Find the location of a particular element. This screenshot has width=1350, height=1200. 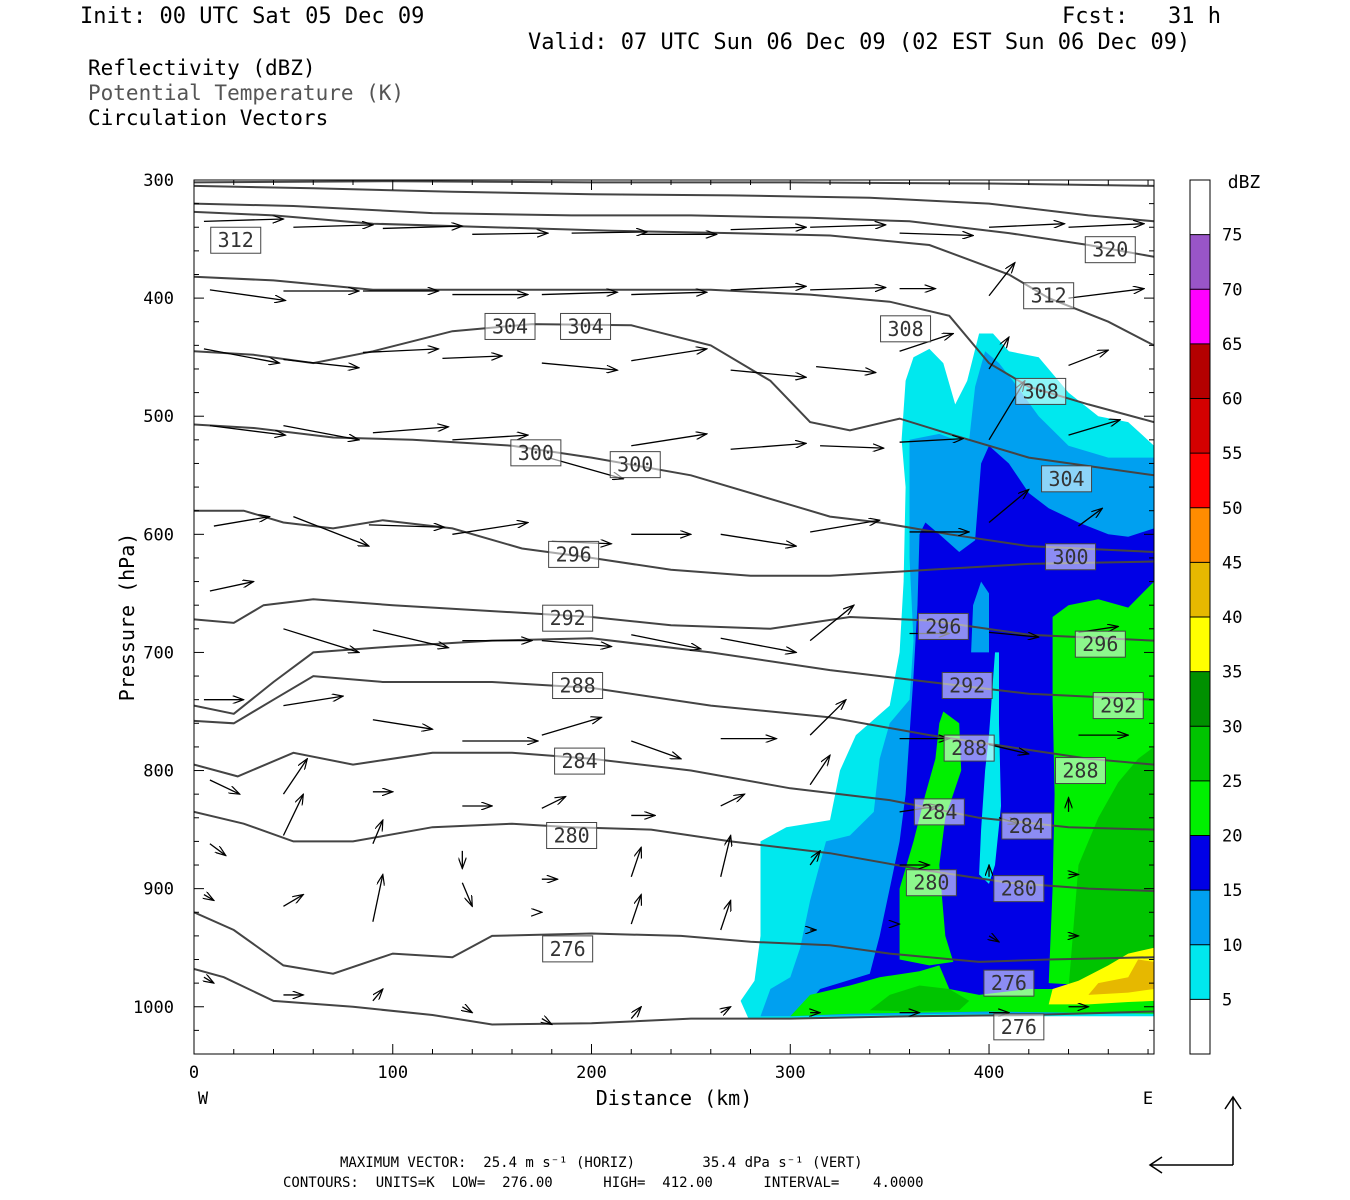

colorbar-title: dBZ is located at coordinates (1244, 182).